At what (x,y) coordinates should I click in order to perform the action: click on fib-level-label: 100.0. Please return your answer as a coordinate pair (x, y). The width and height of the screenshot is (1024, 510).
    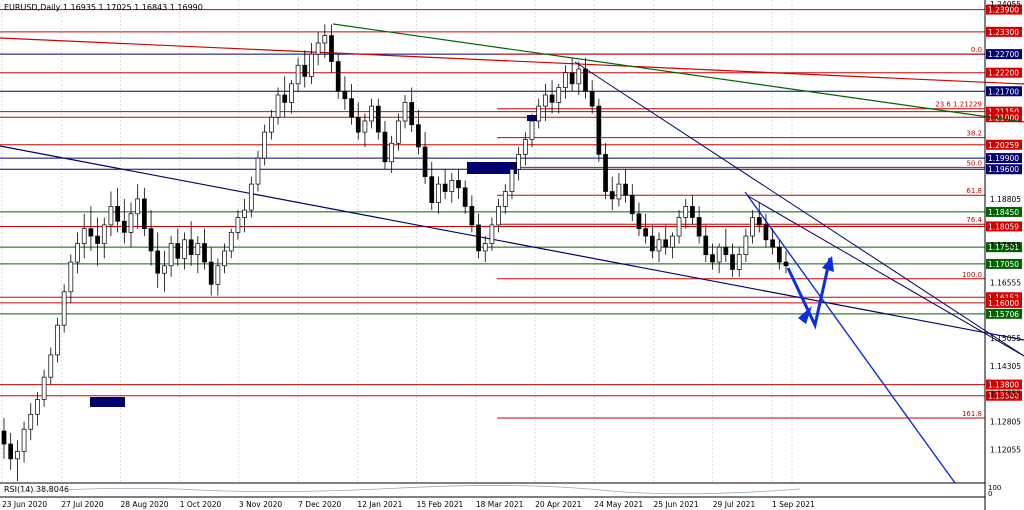
    Looking at the image, I should click on (972, 275).